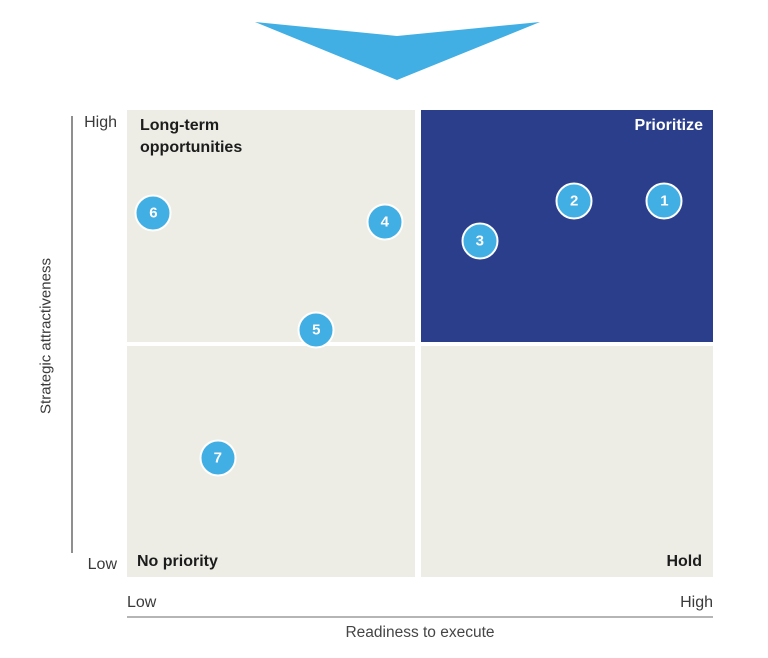 This screenshot has height=658, width=768. What do you see at coordinates (46, 336) in the screenshot?
I see `y-axis-label: Strategic attractiveness` at bounding box center [46, 336].